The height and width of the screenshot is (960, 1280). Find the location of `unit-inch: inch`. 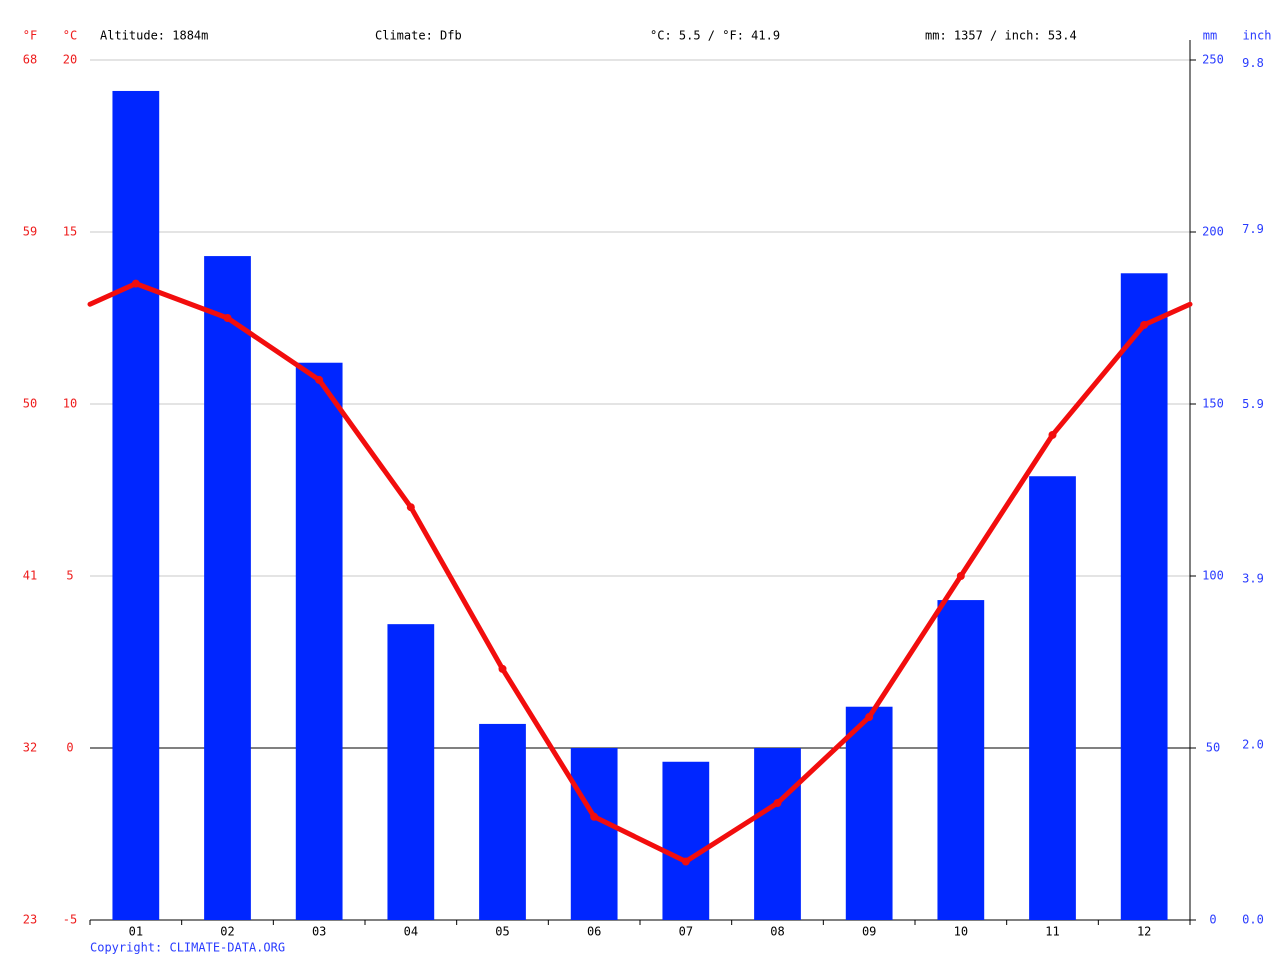

unit-inch: inch is located at coordinates (1257, 36).